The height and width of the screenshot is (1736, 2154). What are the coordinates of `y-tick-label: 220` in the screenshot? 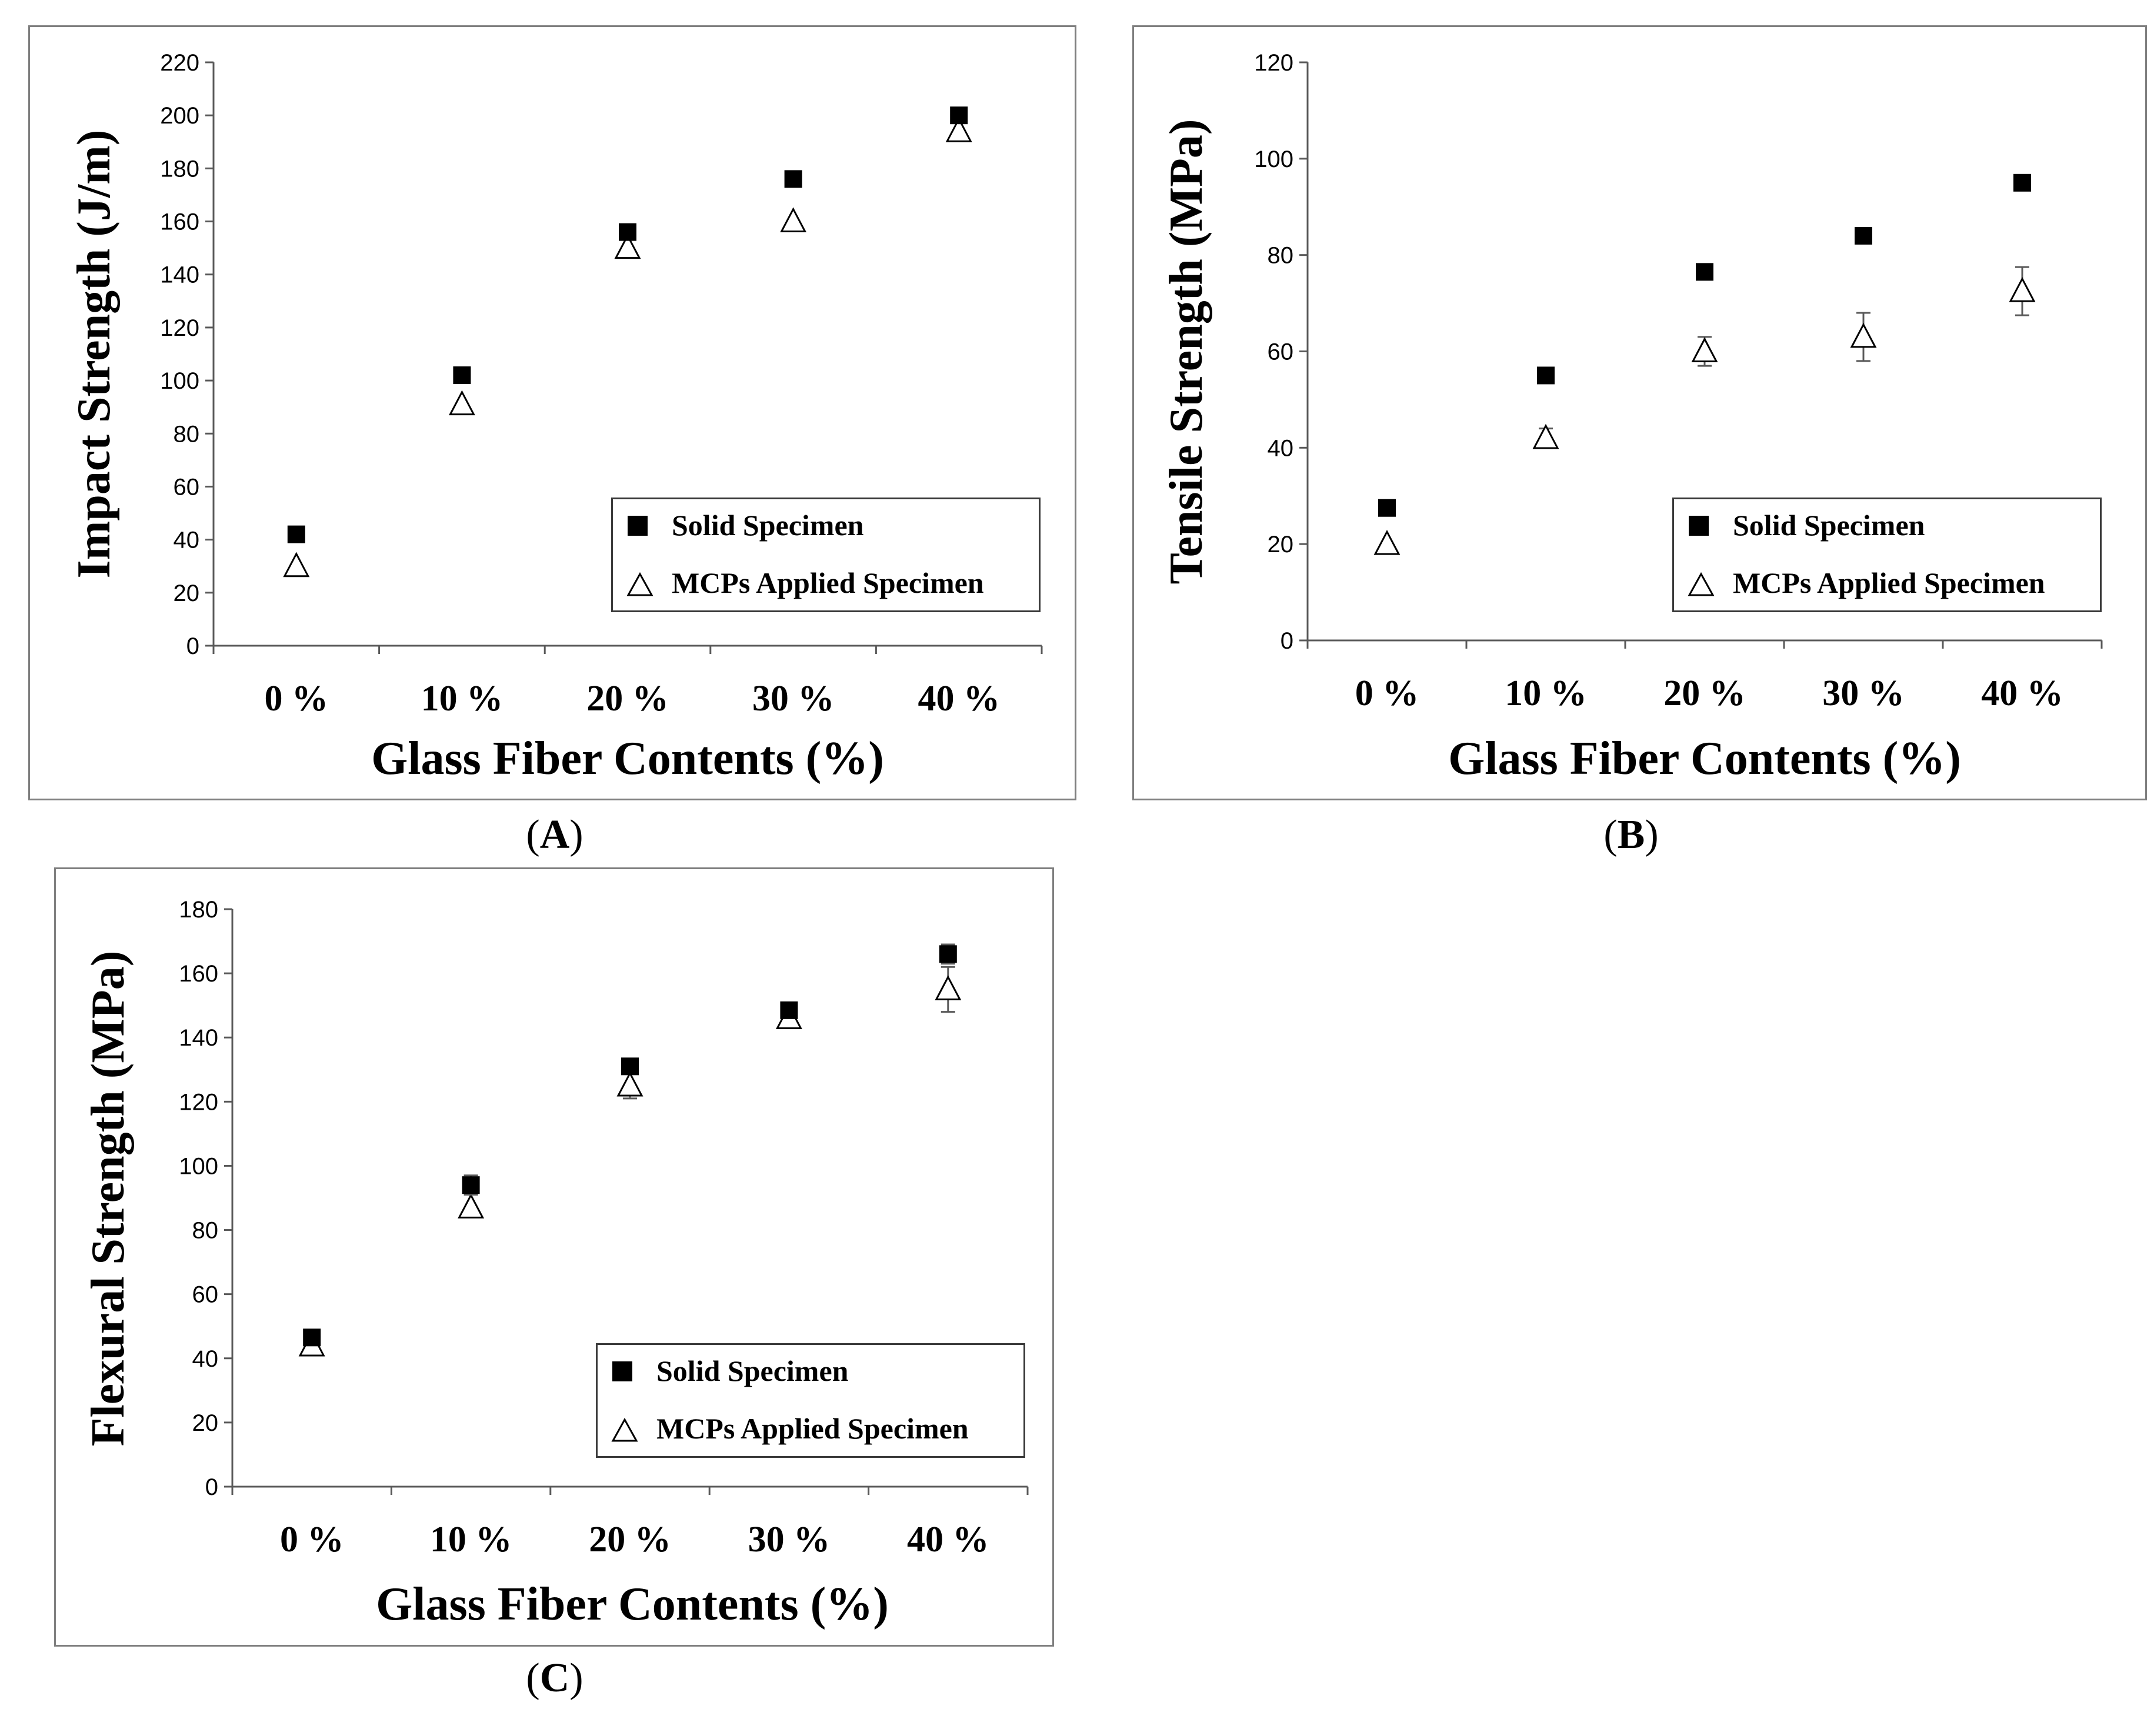 It's located at (179, 63).